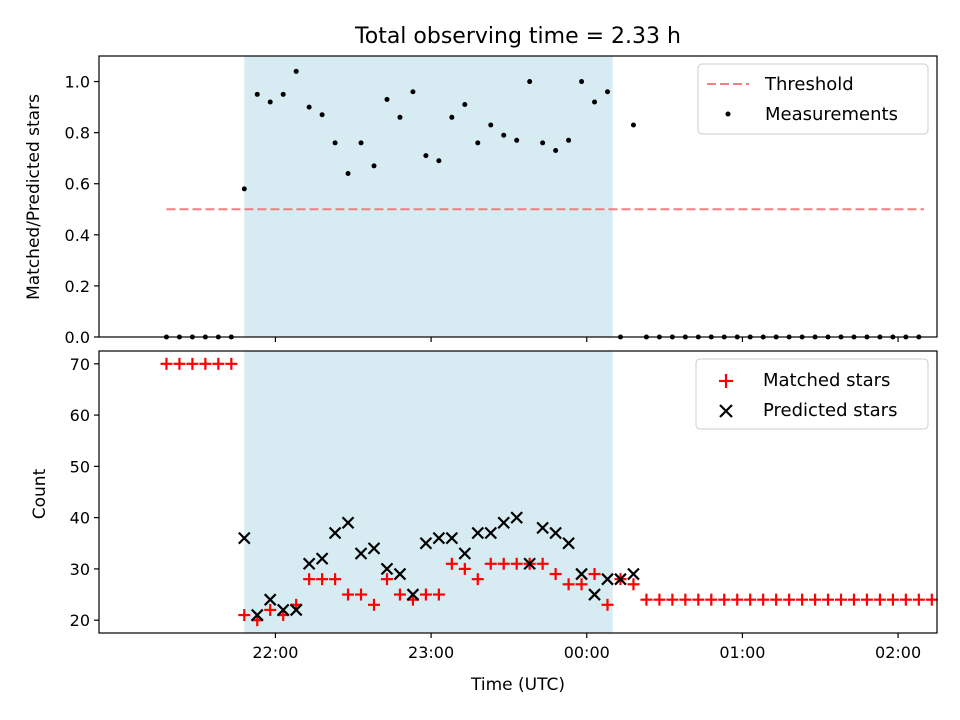  What do you see at coordinates (80, 466) in the screenshot?
I see `y-tick-label: 50` at bounding box center [80, 466].